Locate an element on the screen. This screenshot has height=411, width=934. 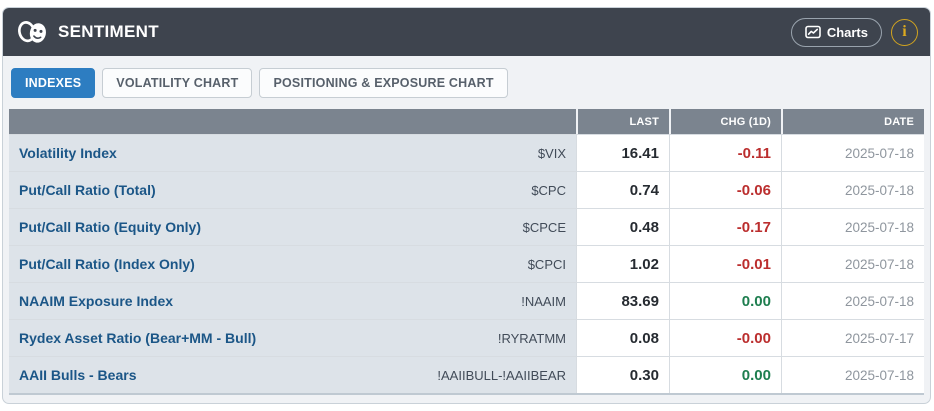
index-symbol: !NAAIM is located at coordinates (543, 301).